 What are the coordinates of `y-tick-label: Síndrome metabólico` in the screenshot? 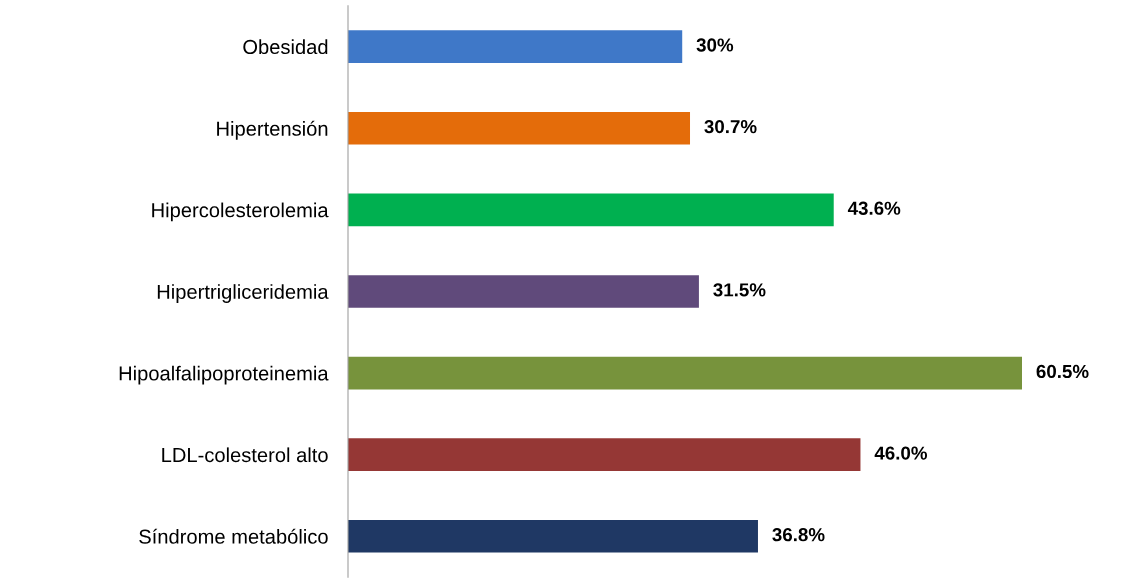 It's located at (233, 536).